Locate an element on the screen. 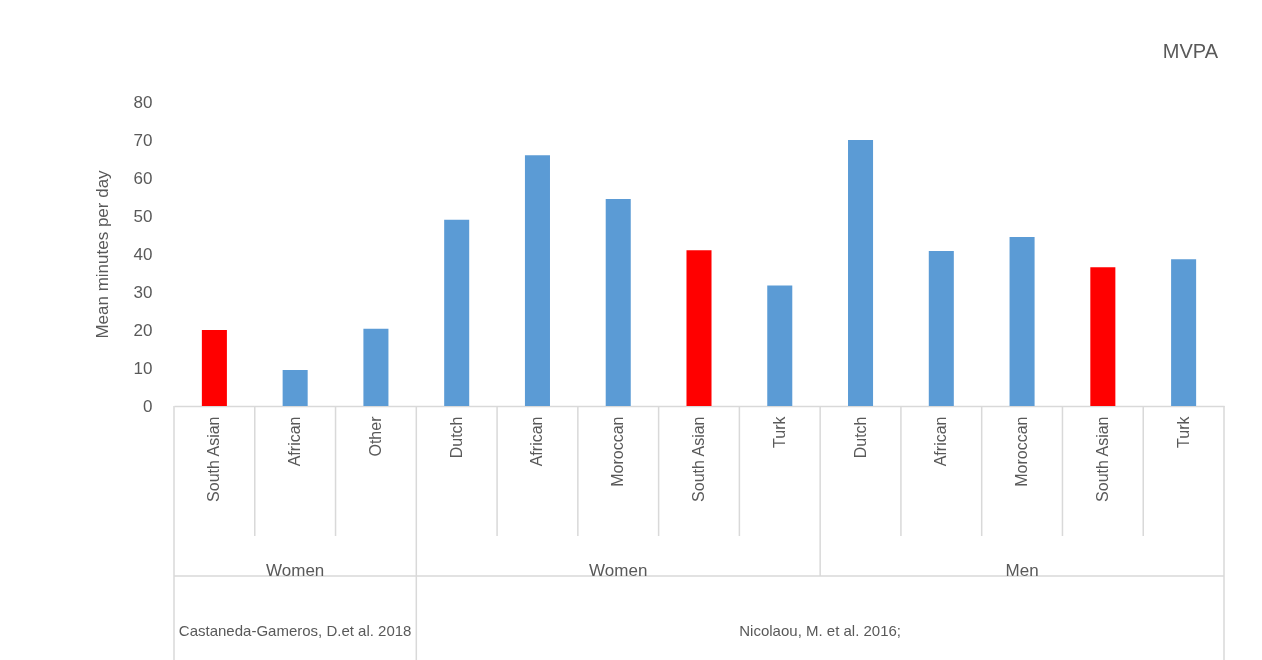  x-tick-label: Other is located at coordinates (375, 436).